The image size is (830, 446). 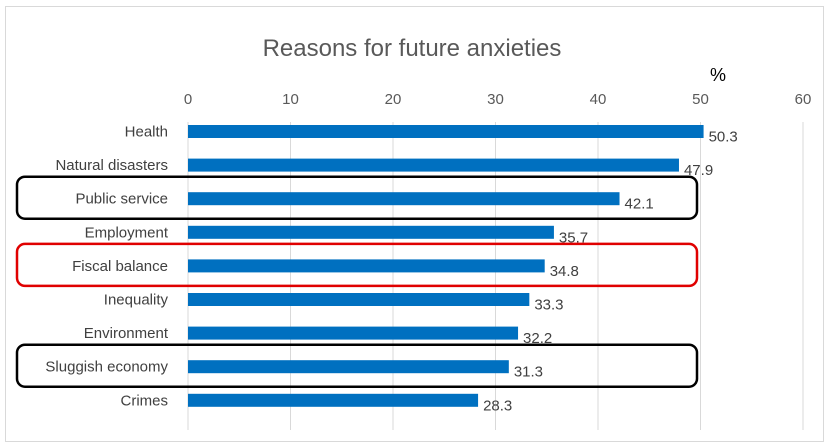 I want to click on category-label: Public service, so click(x=121, y=199).